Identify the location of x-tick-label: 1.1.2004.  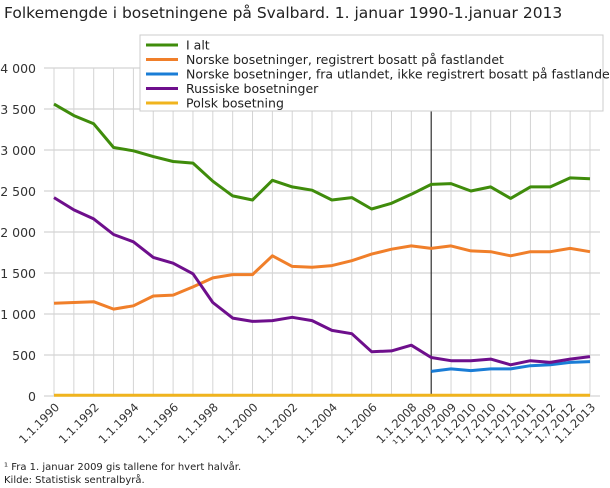
(317, 423).